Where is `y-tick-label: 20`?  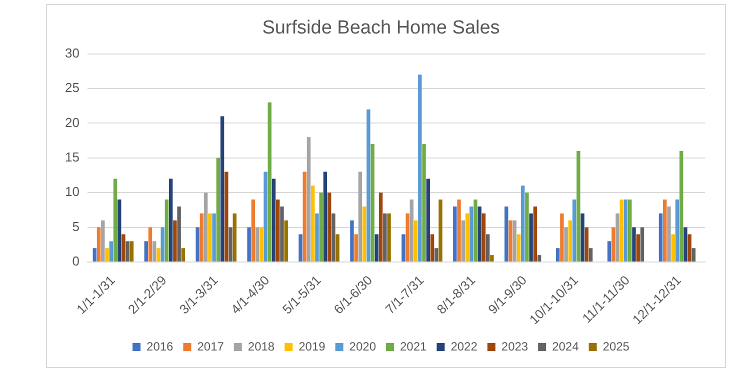
y-tick-label: 20 is located at coordinates (72, 122).